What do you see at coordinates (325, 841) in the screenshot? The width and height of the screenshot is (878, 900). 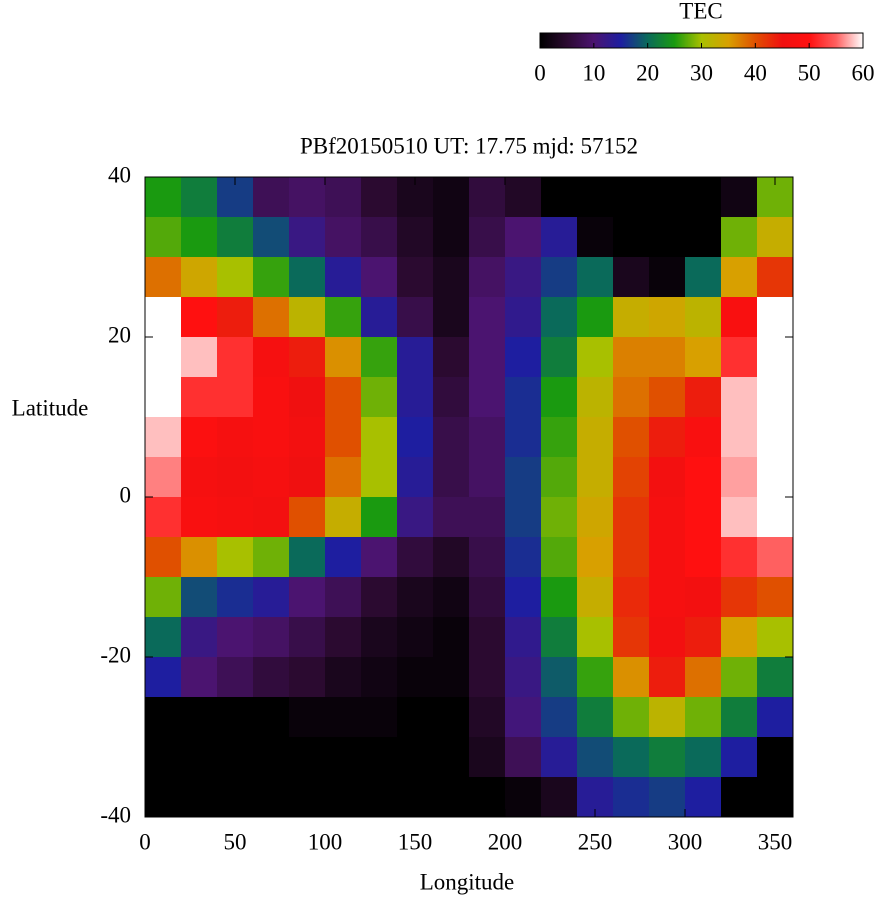 I see `x-tick-label: 100` at bounding box center [325, 841].